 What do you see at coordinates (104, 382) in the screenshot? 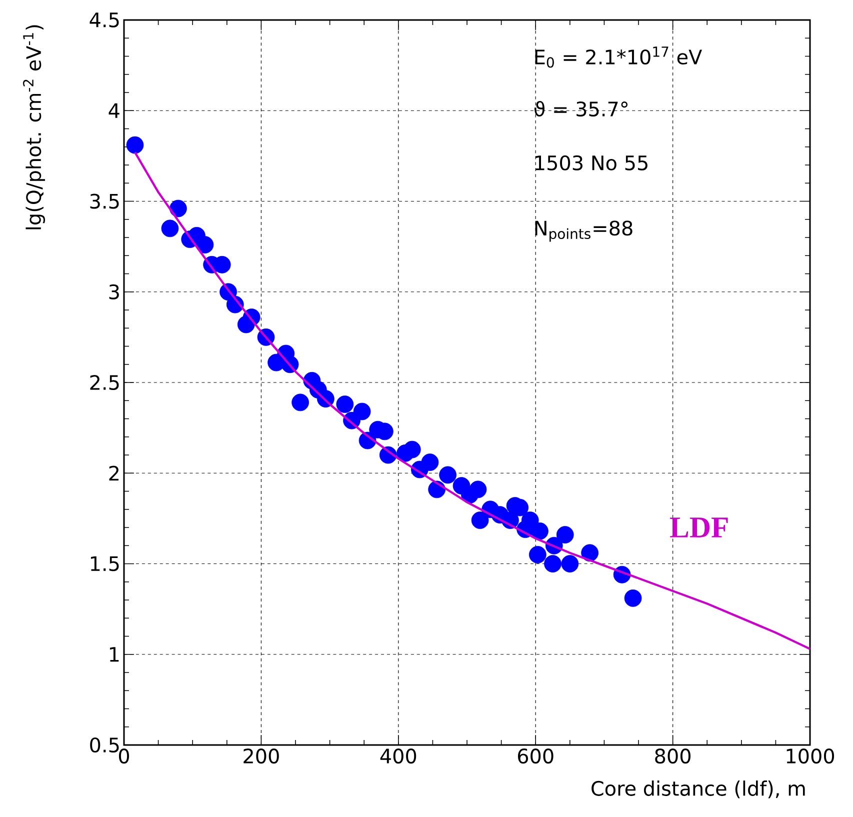
I see `y-tick-label: 2.5` at bounding box center [104, 382].